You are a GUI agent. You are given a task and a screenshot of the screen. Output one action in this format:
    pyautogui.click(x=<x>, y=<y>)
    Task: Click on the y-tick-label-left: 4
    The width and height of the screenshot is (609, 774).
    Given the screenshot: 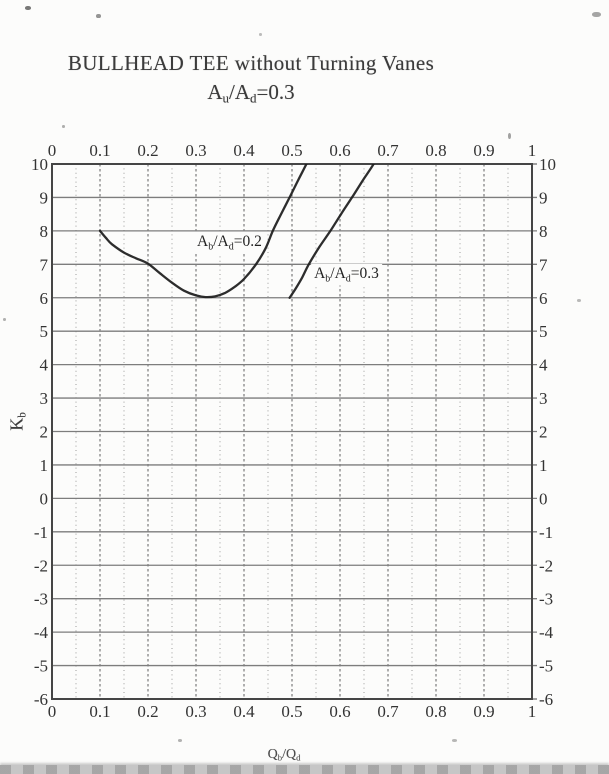 What is the action you would take?
    pyautogui.click(x=44, y=365)
    